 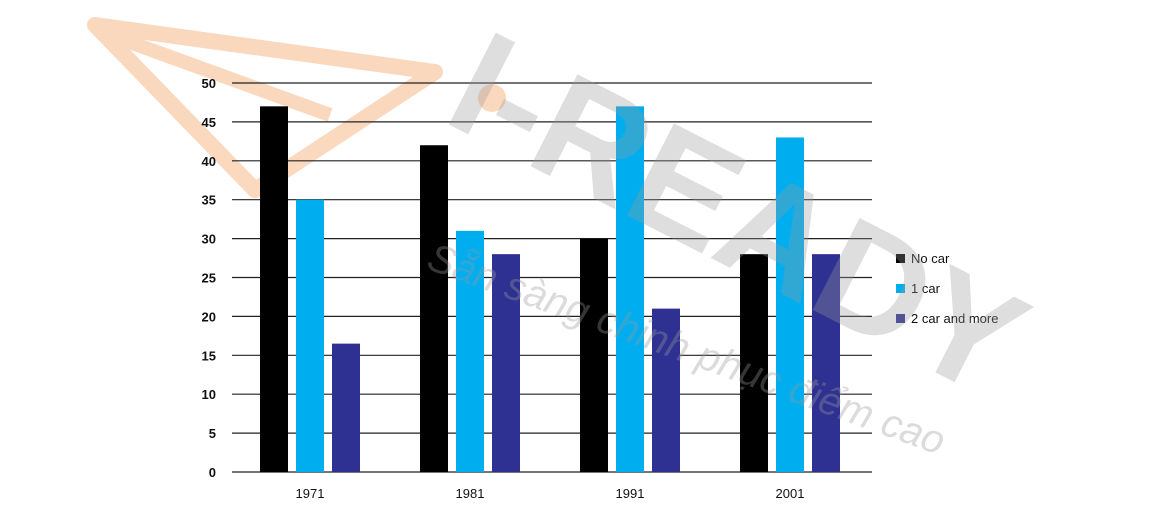 What do you see at coordinates (209, 355) in the screenshot?
I see `y-tick-label: 15` at bounding box center [209, 355].